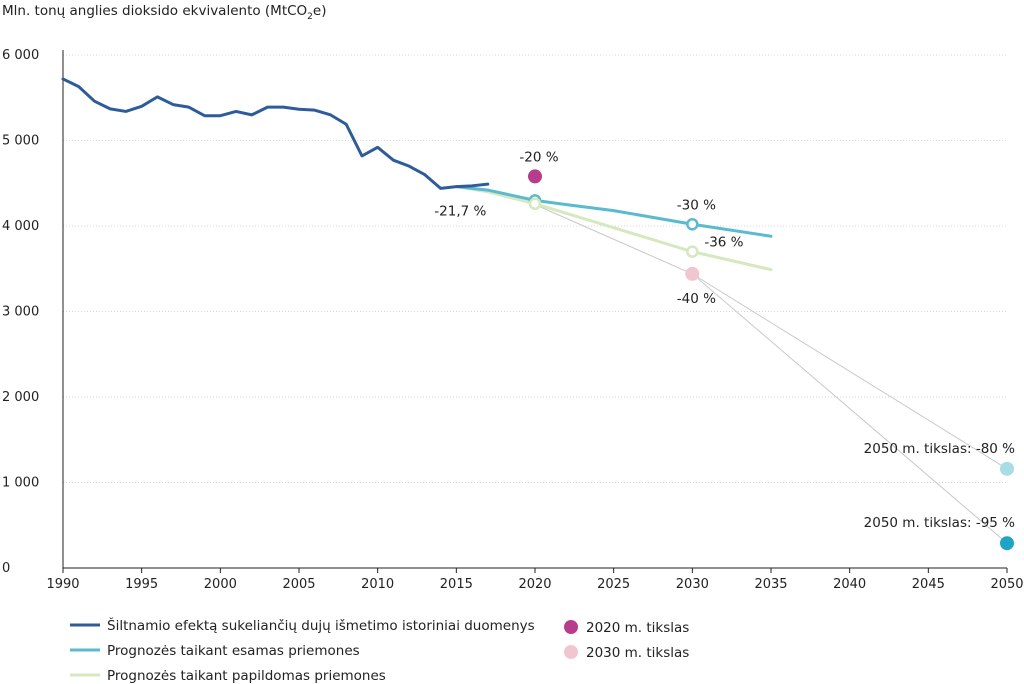  Describe the element at coordinates (770, 584) in the screenshot. I see `x-tick-label: 2035` at that location.